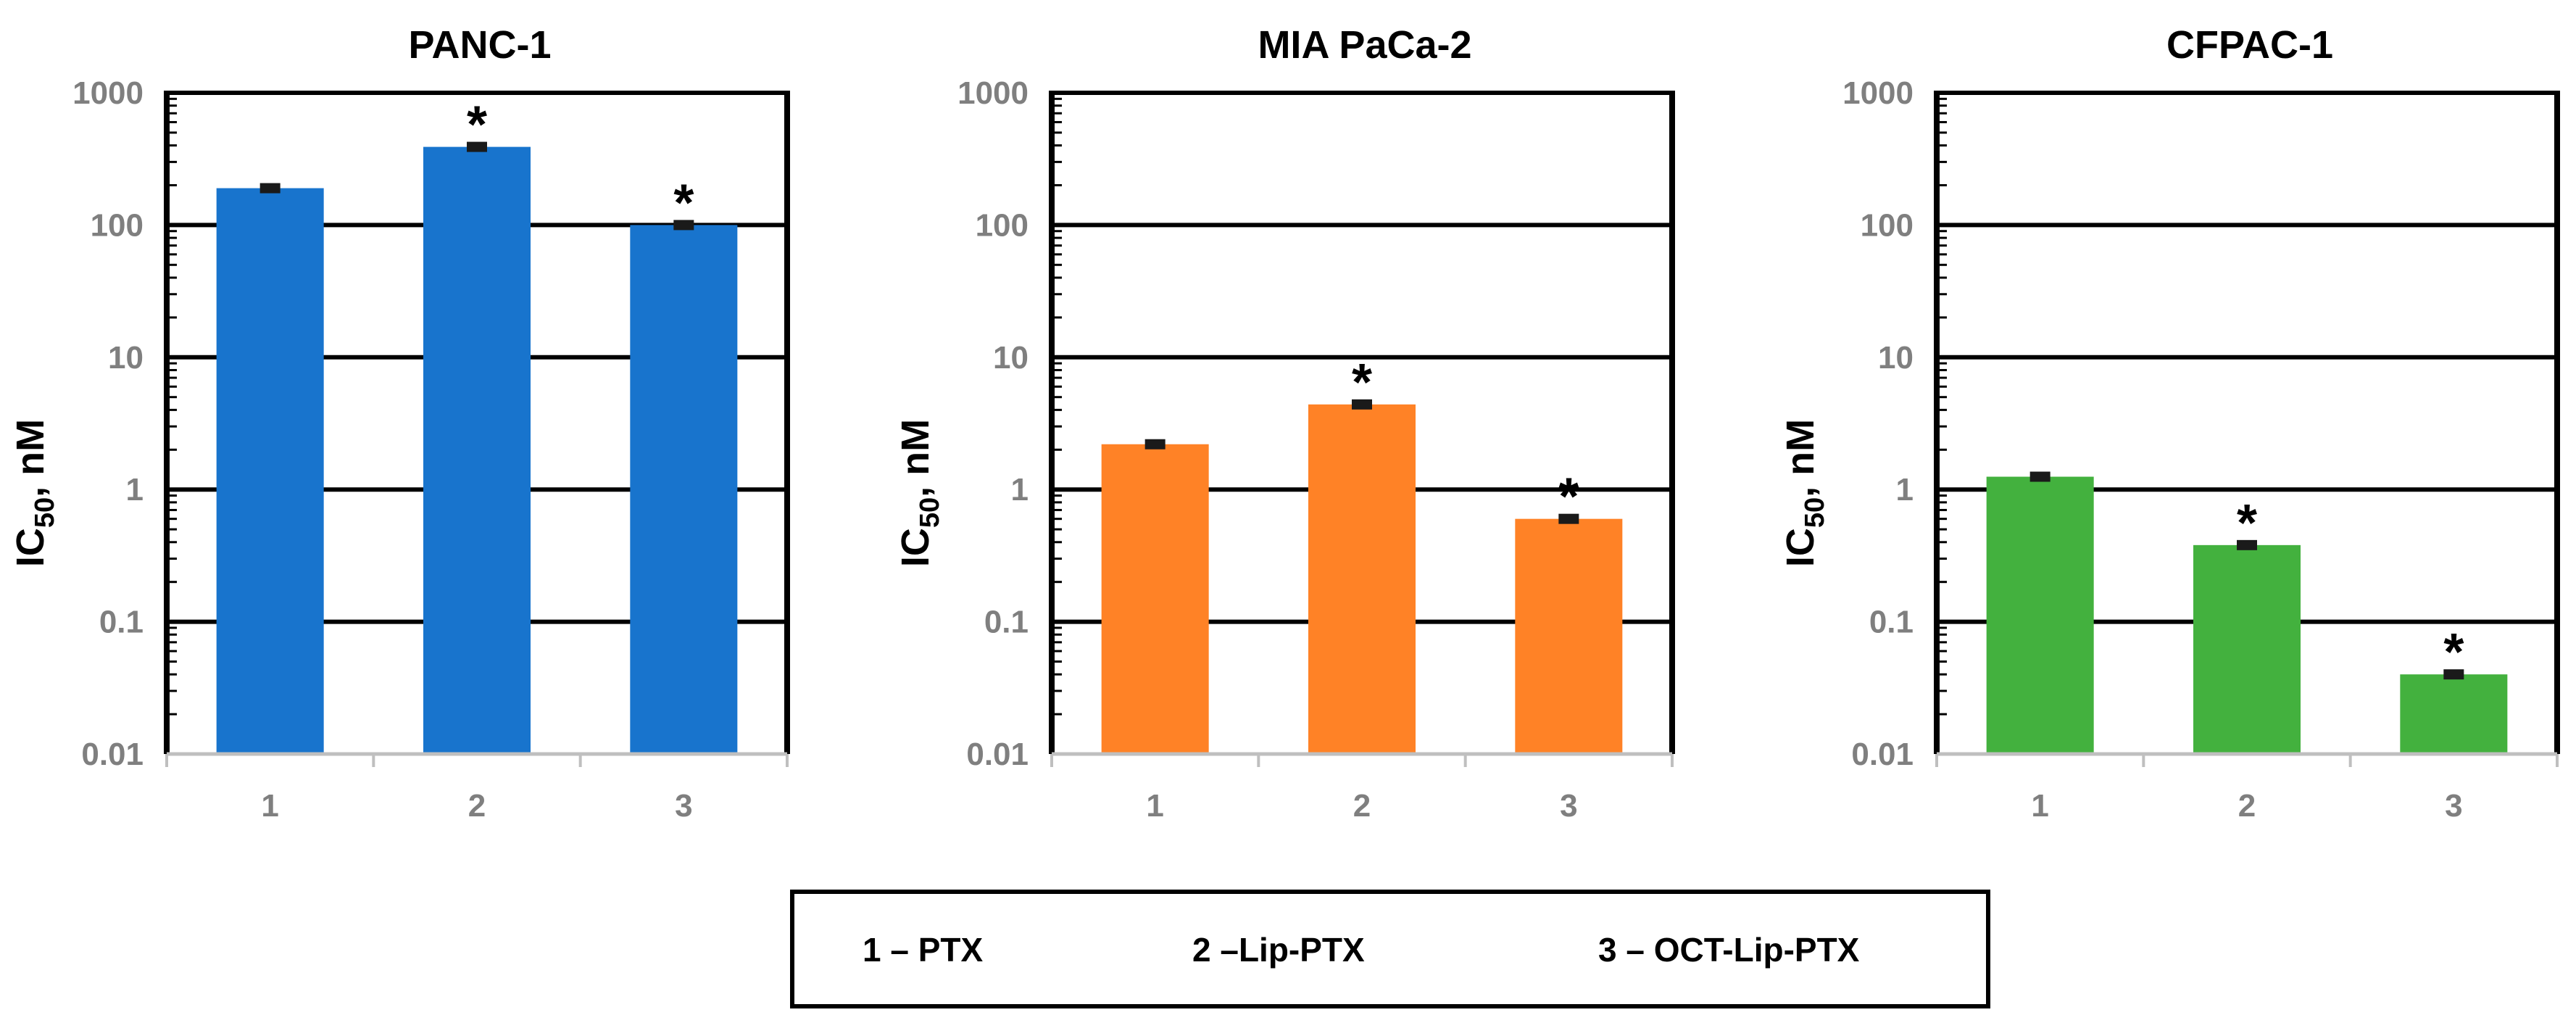 The height and width of the screenshot is (1015, 2576). Describe the element at coordinates (1729, 950) in the screenshot. I see `legend-item-oct-lip-ptx: 3 – OCT-Lip-PTX` at that location.